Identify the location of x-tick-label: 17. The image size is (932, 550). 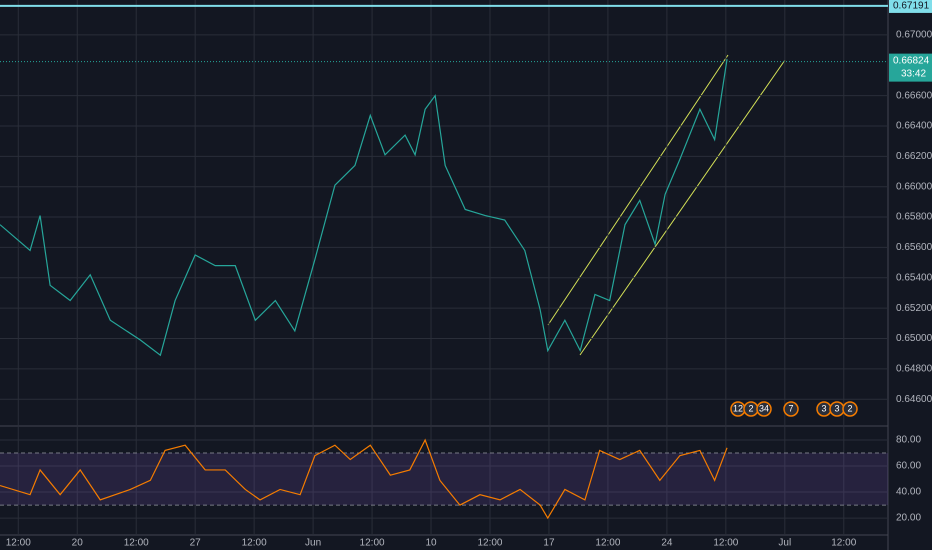
(549, 543).